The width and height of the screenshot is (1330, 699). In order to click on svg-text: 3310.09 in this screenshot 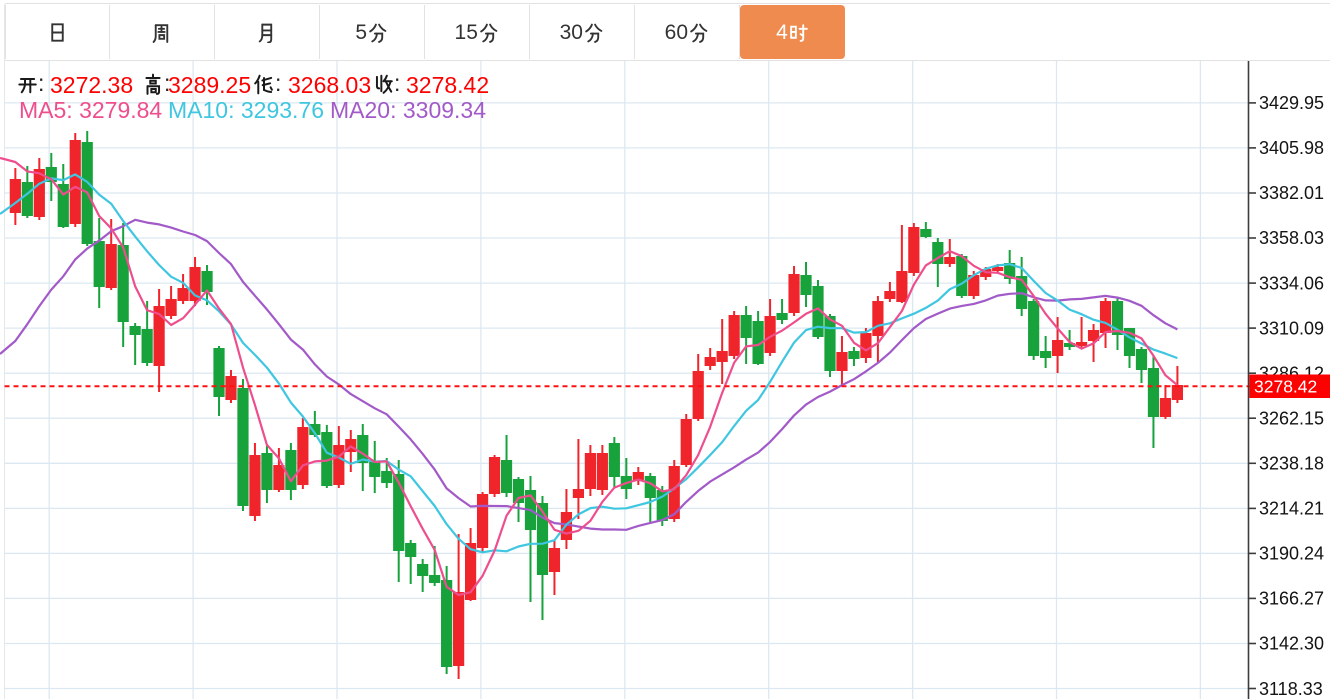, I will do `click(1291, 328)`.